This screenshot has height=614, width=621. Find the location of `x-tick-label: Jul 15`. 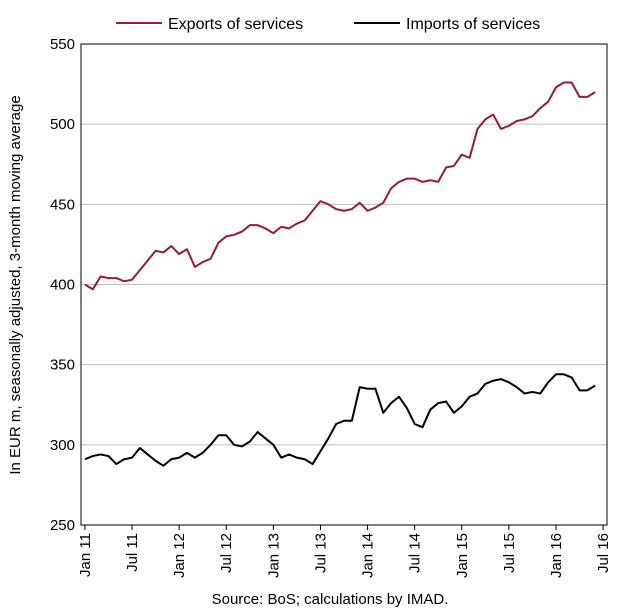

x-tick-label: Jul 15 is located at coordinates (509, 553).